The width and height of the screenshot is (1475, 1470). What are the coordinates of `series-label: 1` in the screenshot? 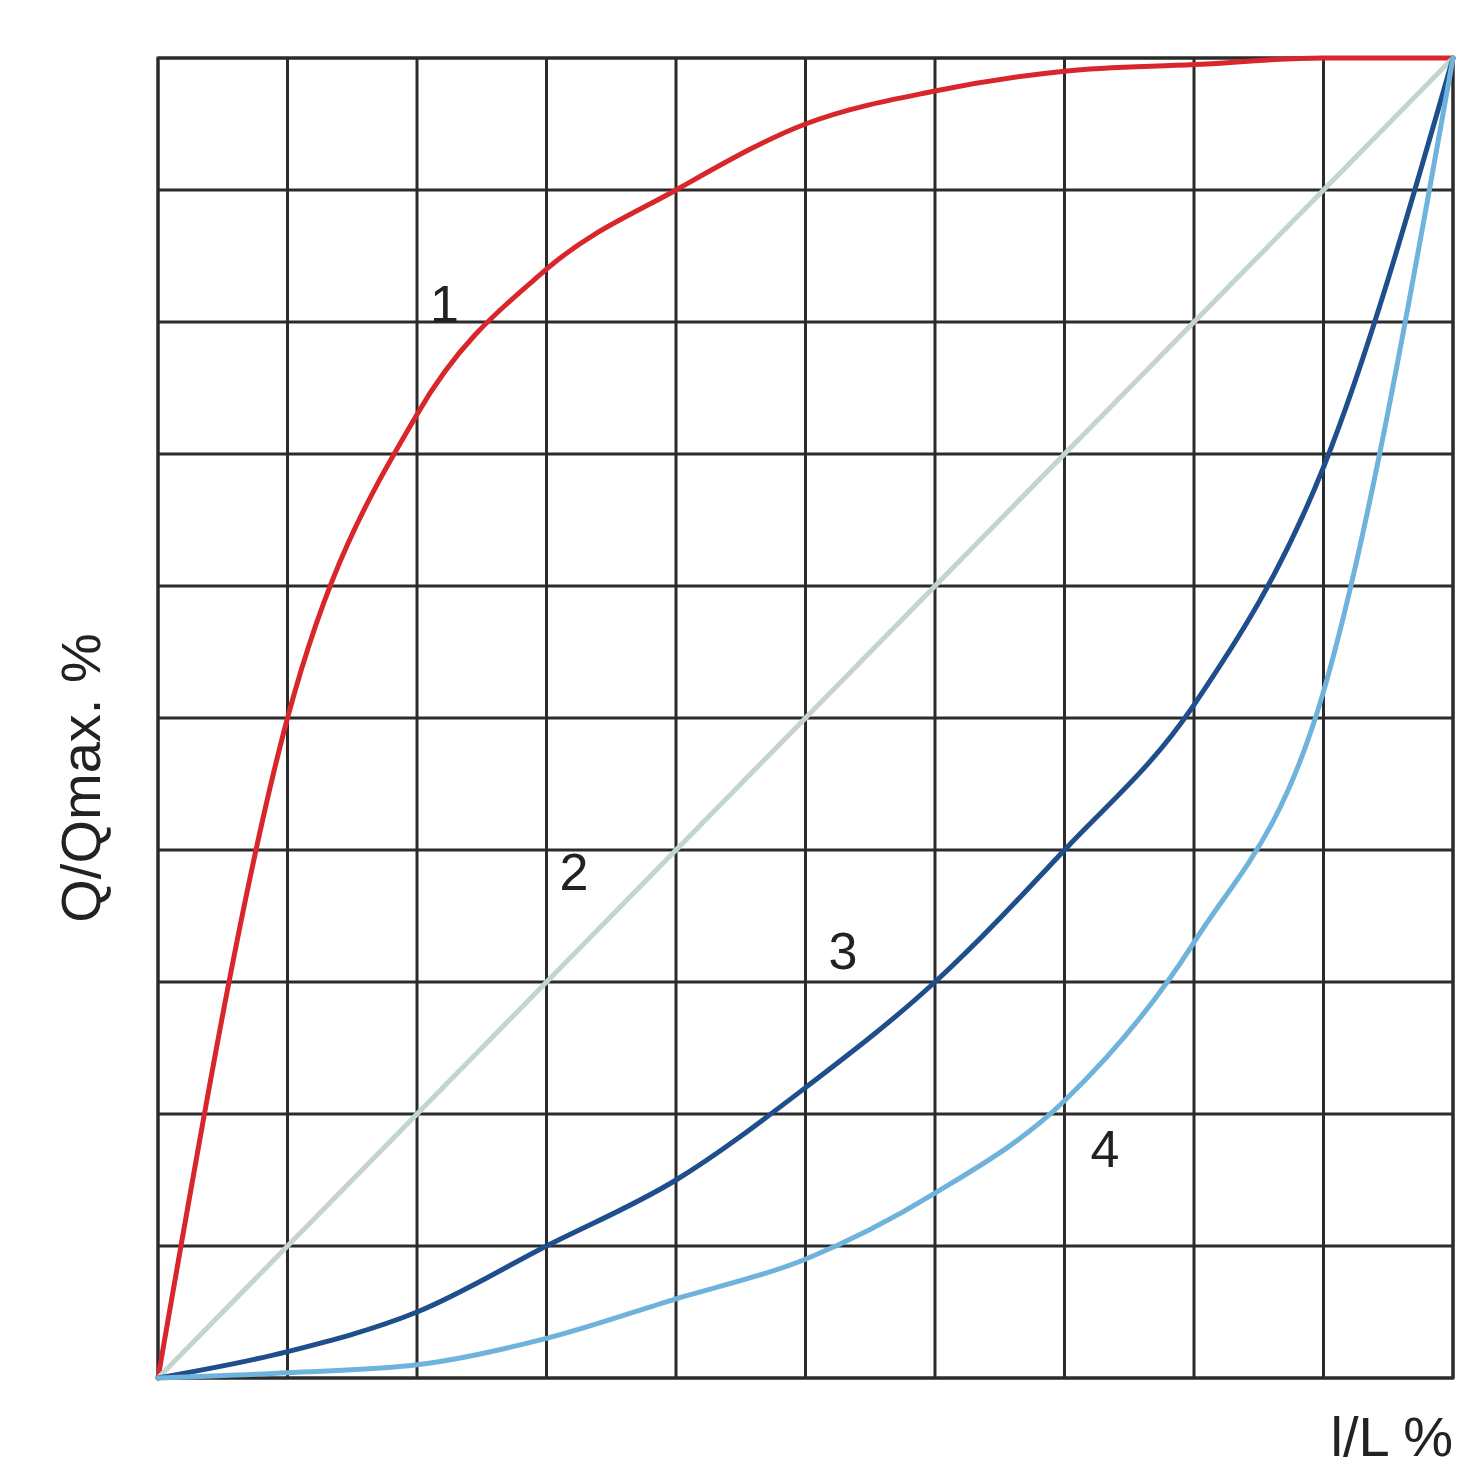 It's located at (444, 304).